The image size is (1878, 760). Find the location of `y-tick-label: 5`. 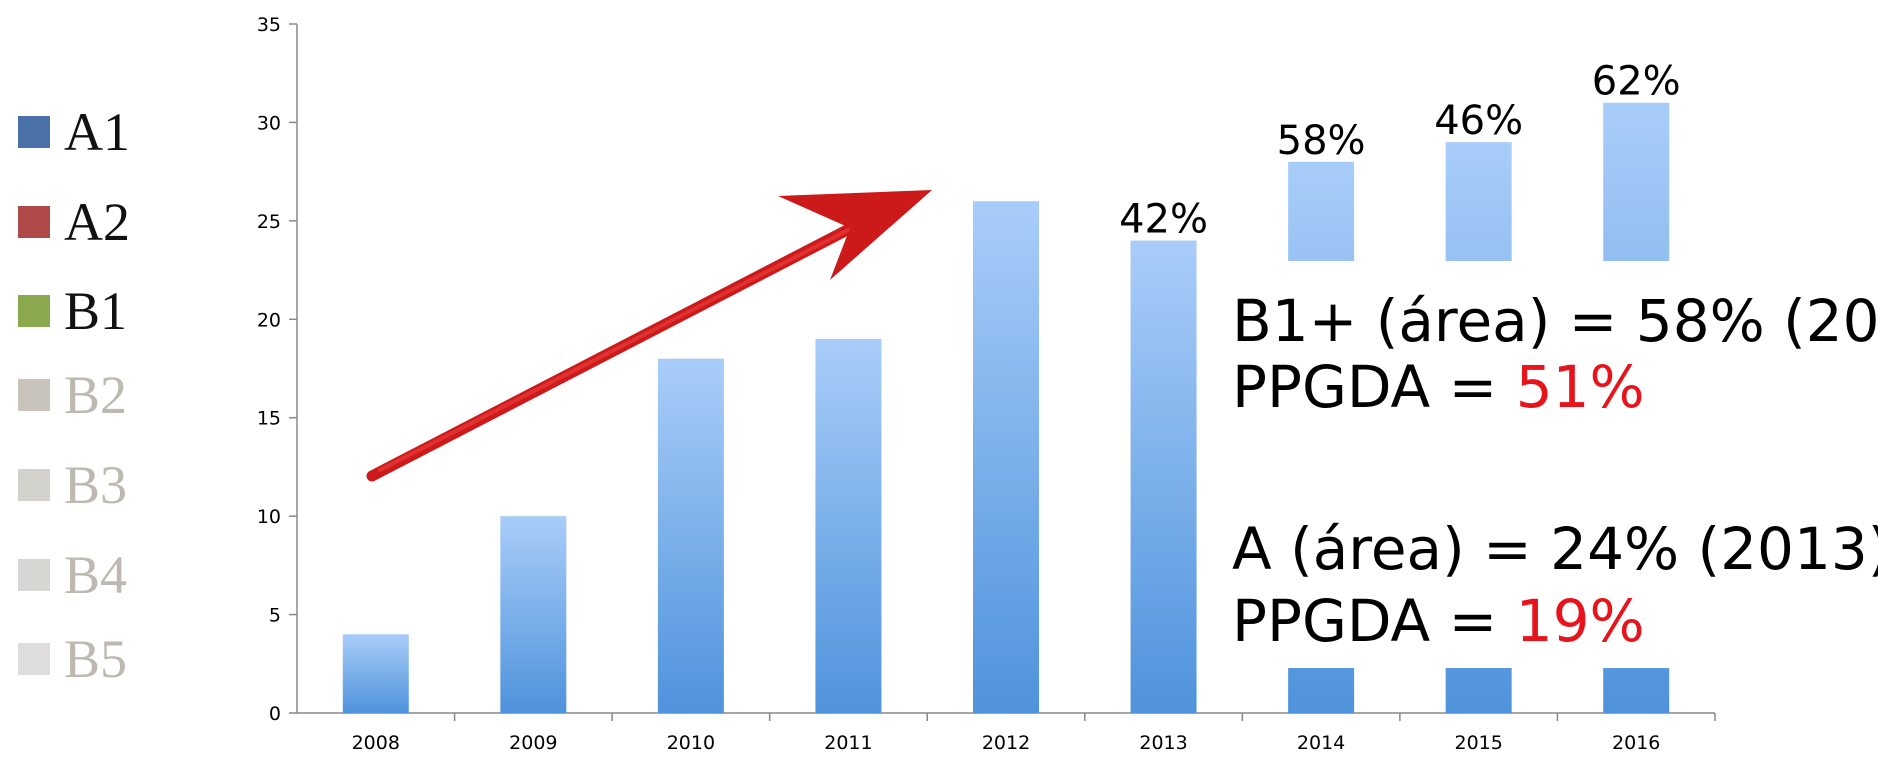

y-tick-label: 5 is located at coordinates (275, 616).